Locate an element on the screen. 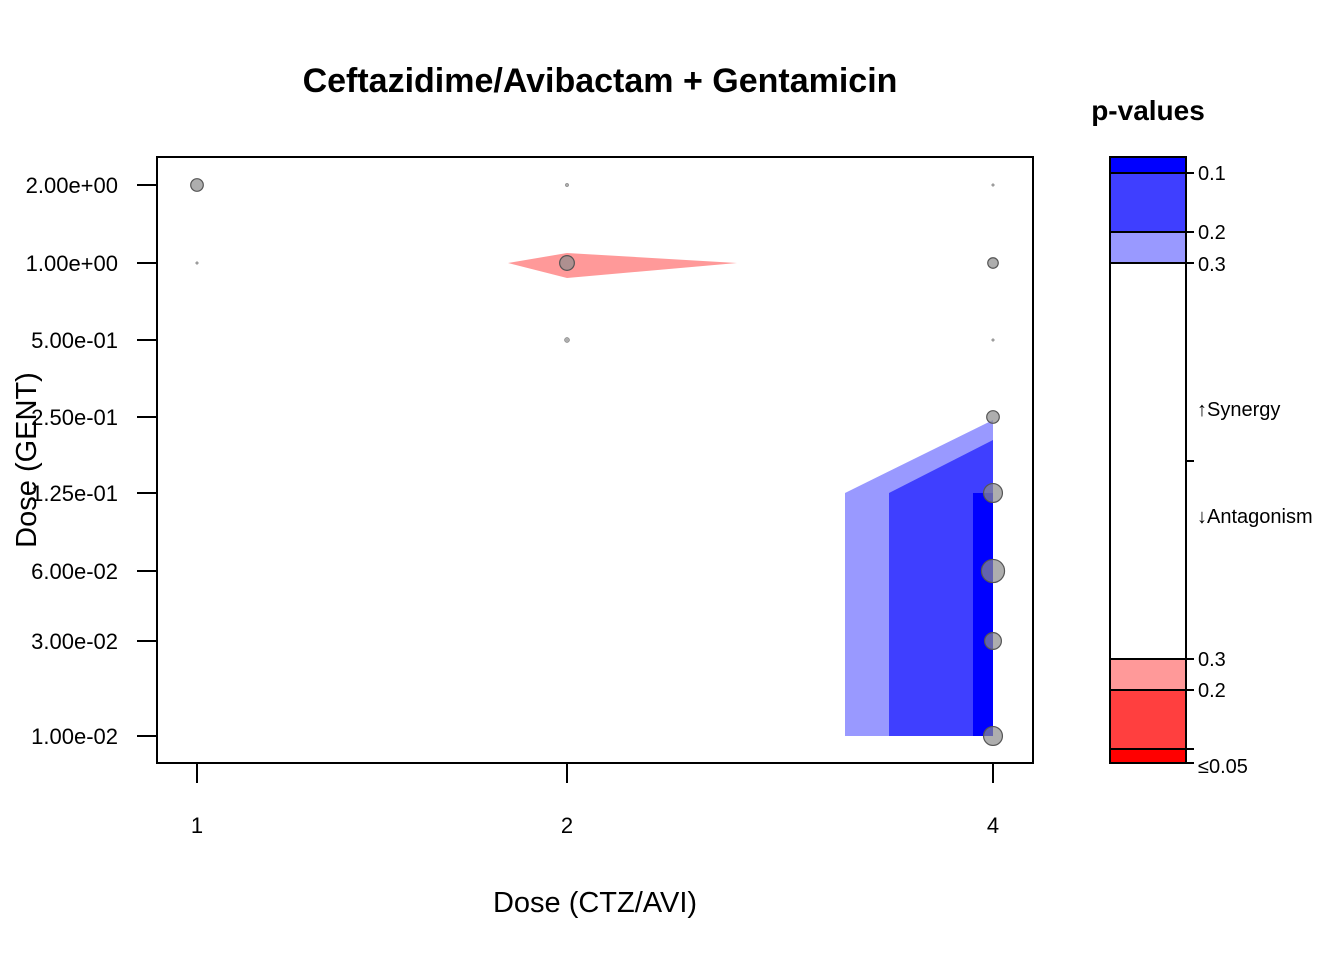  y-tick-label: 3.00e-02 is located at coordinates (74, 641).